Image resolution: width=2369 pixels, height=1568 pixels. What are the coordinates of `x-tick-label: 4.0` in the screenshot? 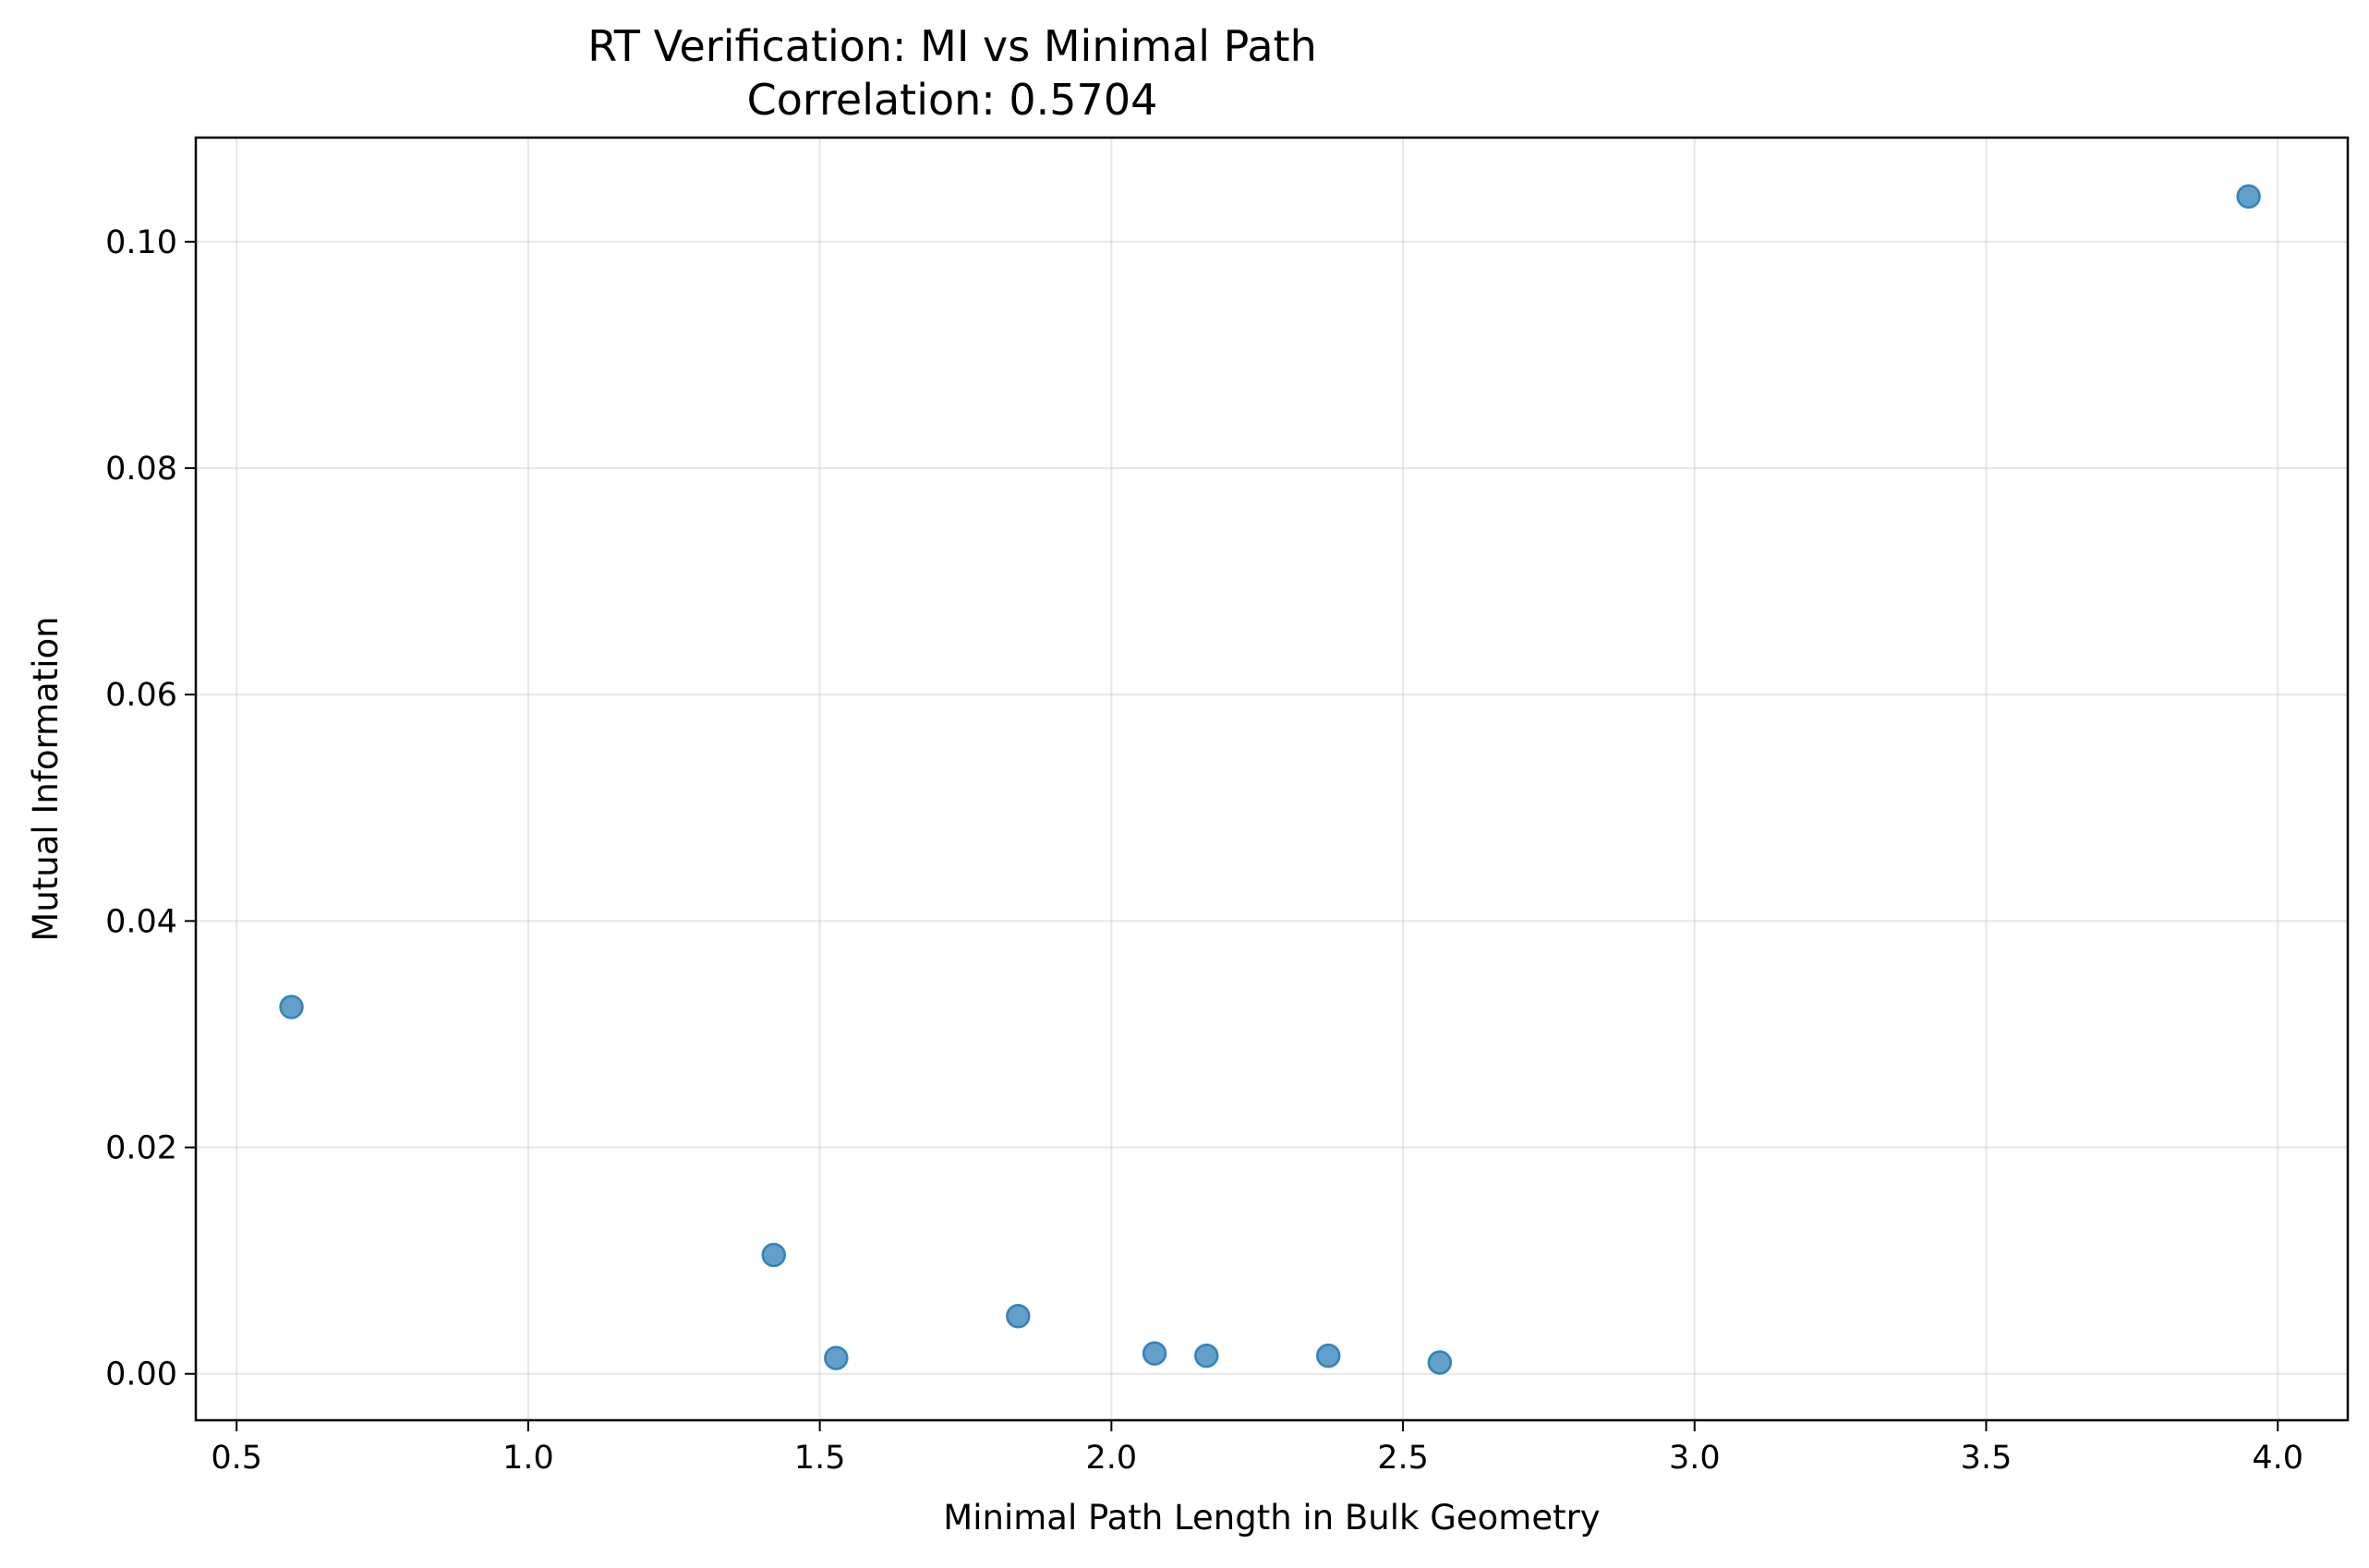 It's located at (2277, 1458).